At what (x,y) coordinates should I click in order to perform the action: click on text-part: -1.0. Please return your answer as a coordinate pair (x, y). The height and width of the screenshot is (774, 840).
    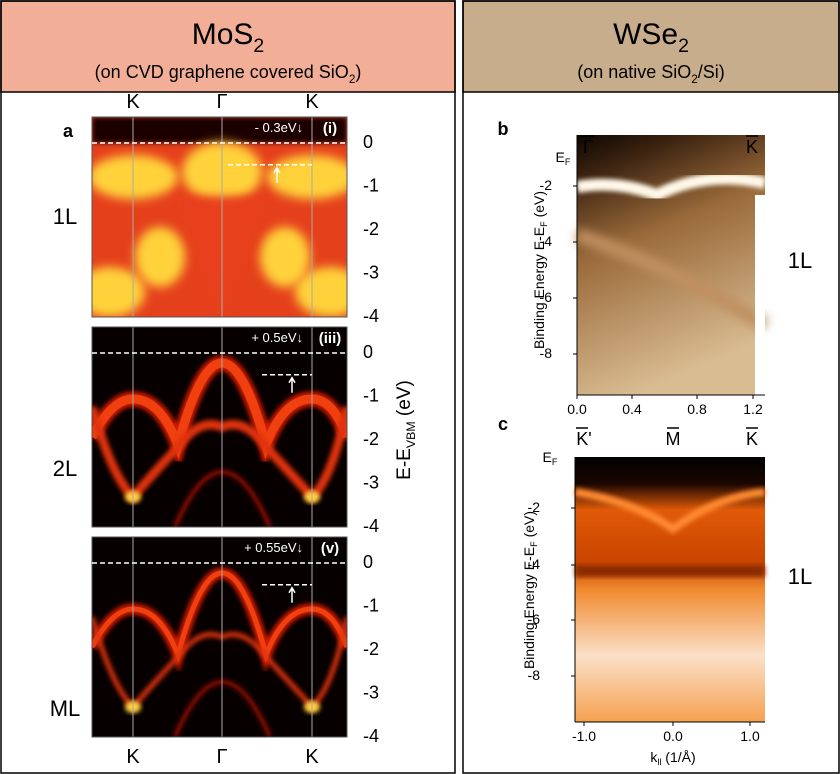
    Looking at the image, I should click on (584, 736).